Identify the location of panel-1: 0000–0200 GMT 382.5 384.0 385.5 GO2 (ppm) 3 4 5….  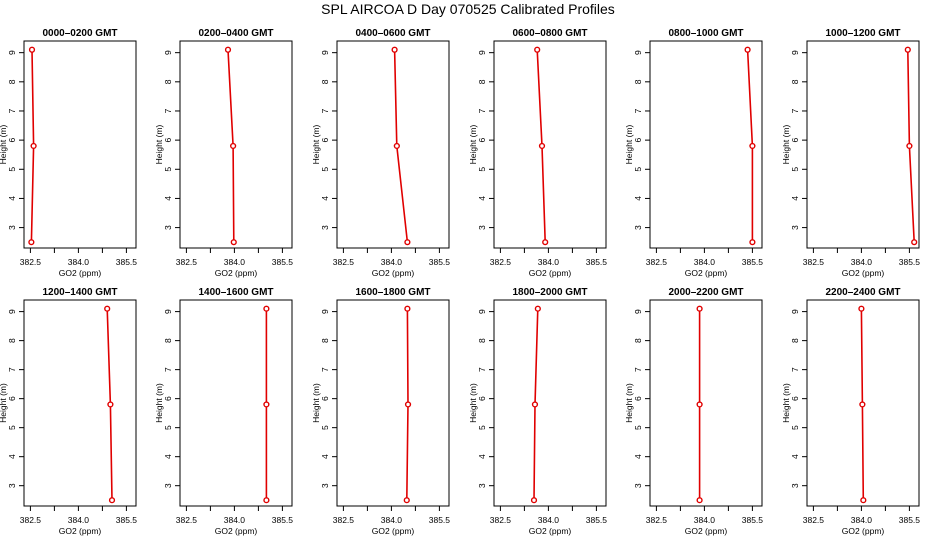
(68, 153).